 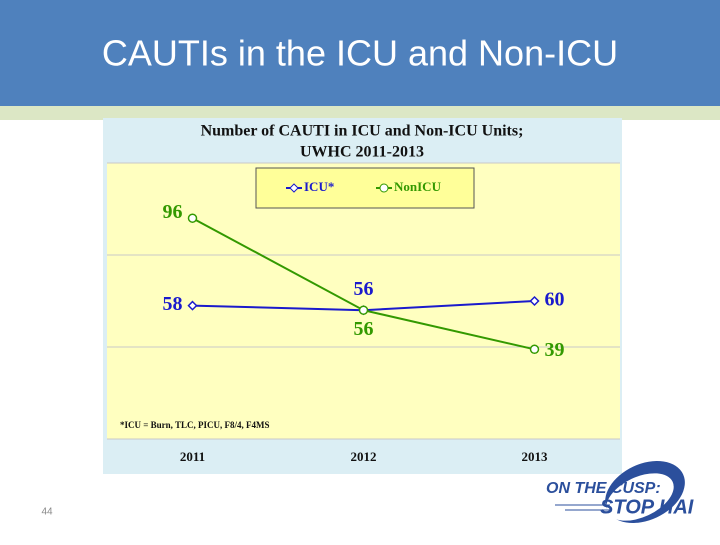 I want to click on x-tick-label: 2013, so click(x=535, y=456).